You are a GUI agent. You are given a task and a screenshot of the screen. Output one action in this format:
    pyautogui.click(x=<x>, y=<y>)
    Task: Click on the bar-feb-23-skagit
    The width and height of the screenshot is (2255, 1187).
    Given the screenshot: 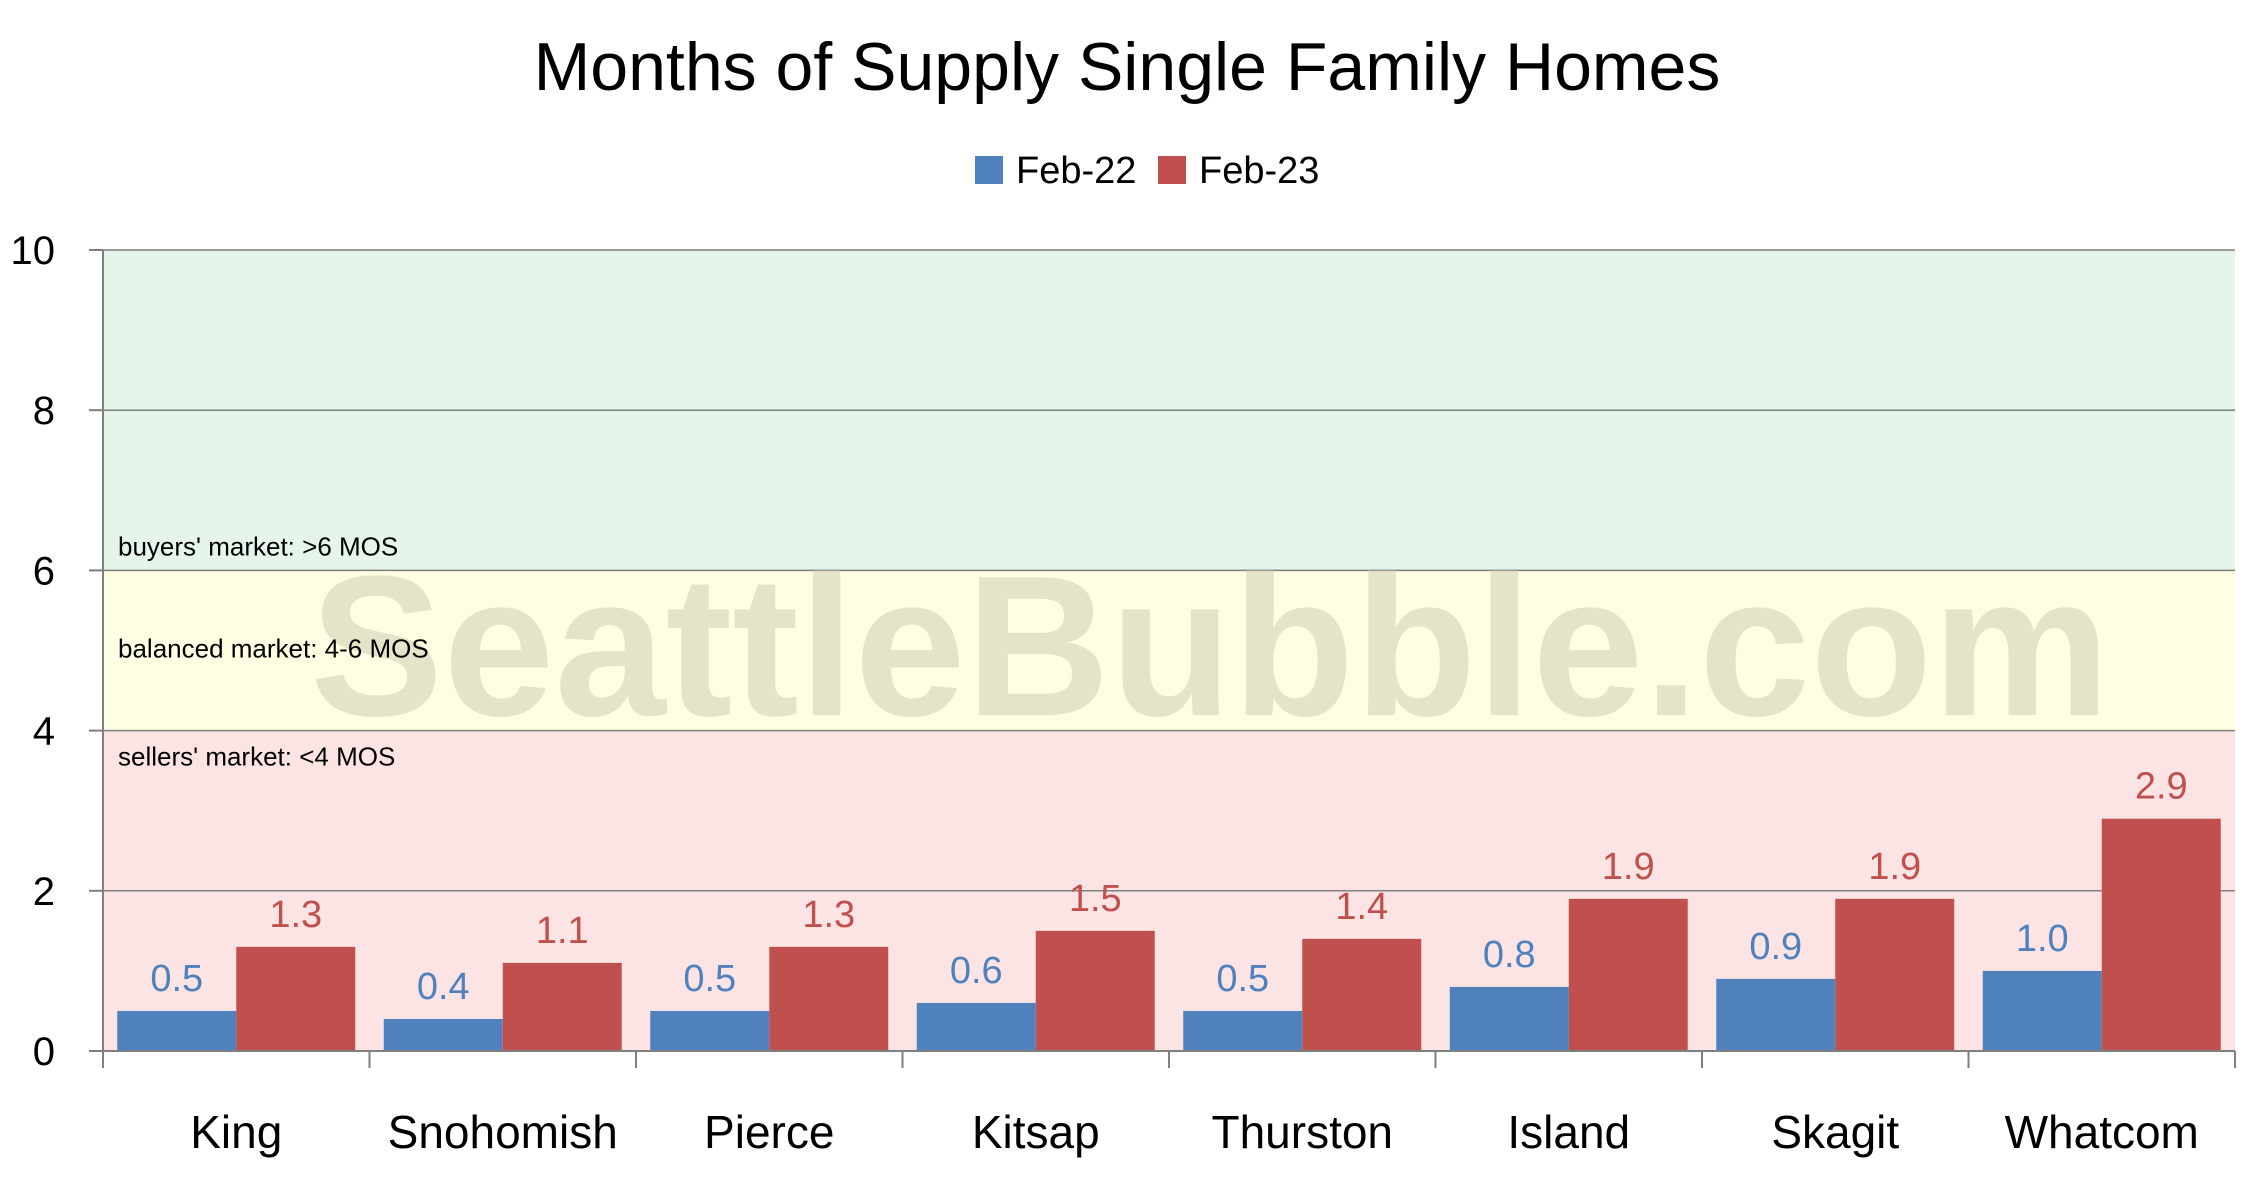 What is the action you would take?
    pyautogui.click(x=1895, y=974)
    